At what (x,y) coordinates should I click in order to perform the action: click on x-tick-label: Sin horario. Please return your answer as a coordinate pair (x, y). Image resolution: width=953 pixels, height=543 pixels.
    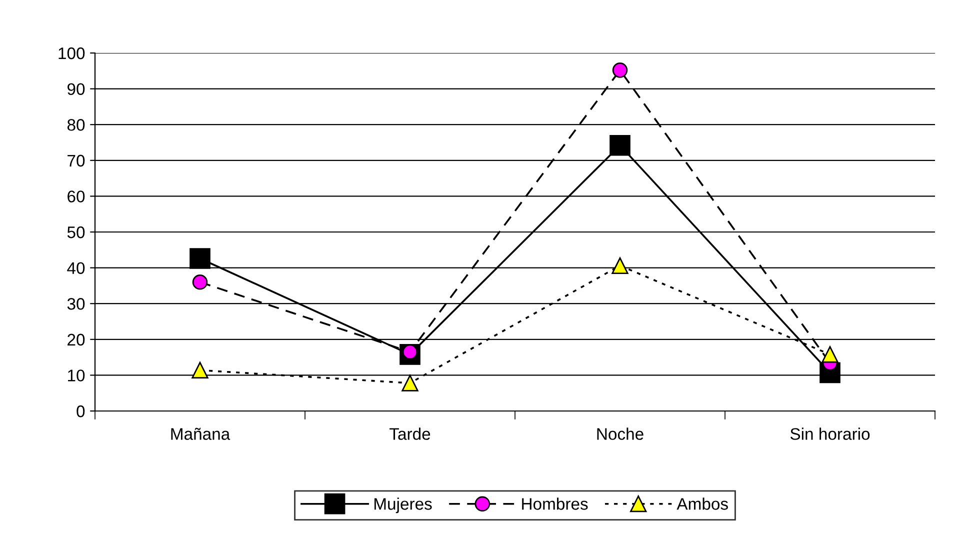
    Looking at the image, I should click on (830, 434).